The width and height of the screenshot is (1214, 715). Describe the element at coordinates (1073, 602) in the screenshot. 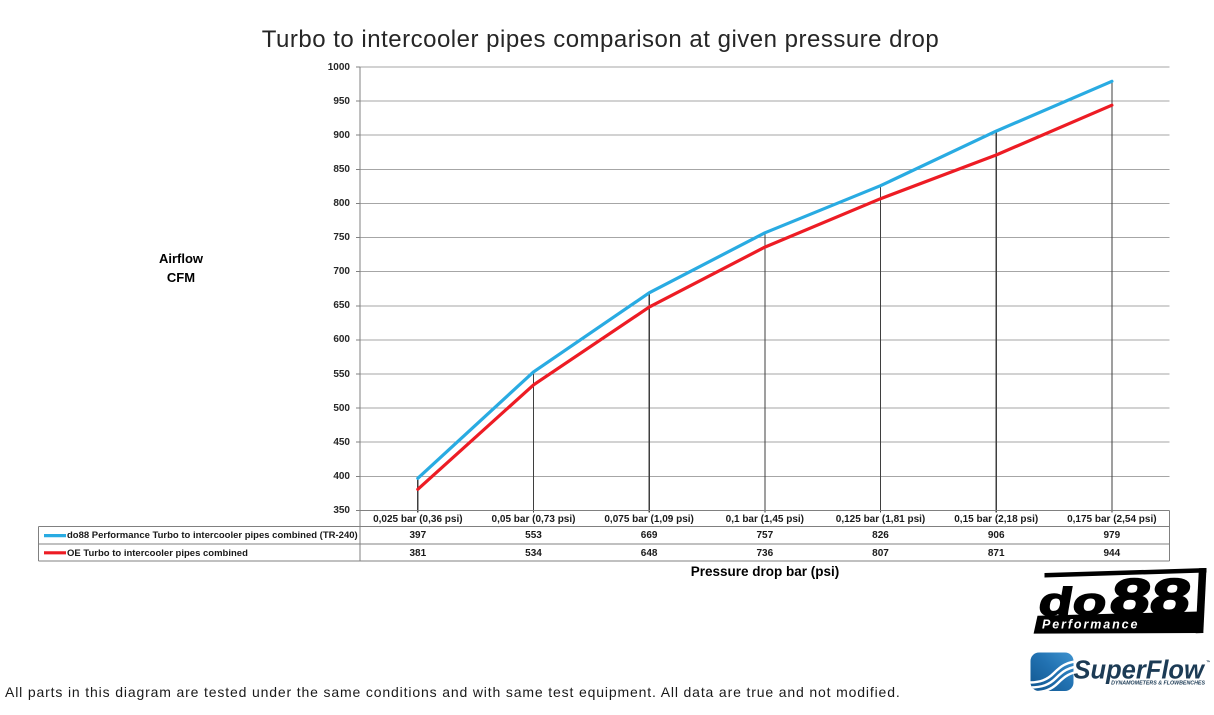

I see `svg-text: do` at that location.